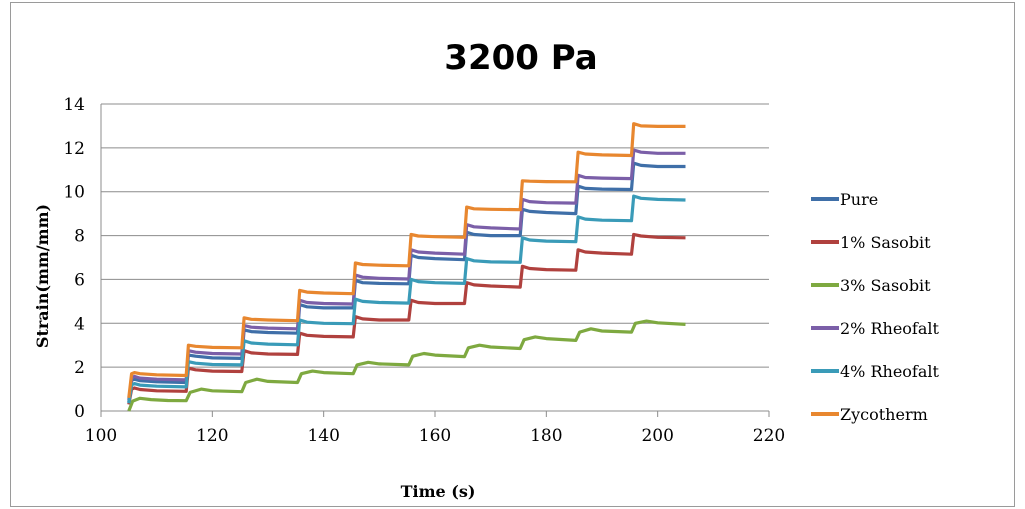  What do you see at coordinates (859, 199) in the screenshot?
I see `legend-label: Pure` at bounding box center [859, 199].